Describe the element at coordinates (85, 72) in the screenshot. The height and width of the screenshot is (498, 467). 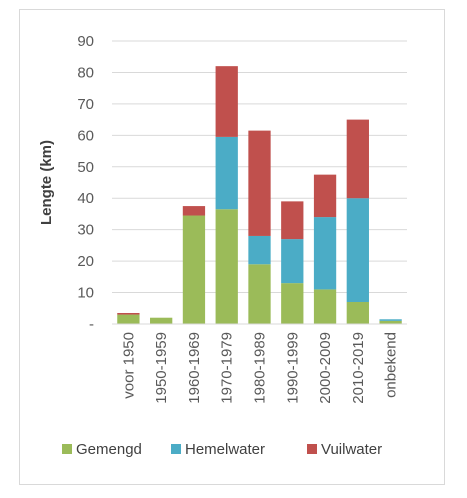
I see `y-tick-label: 80` at that location.